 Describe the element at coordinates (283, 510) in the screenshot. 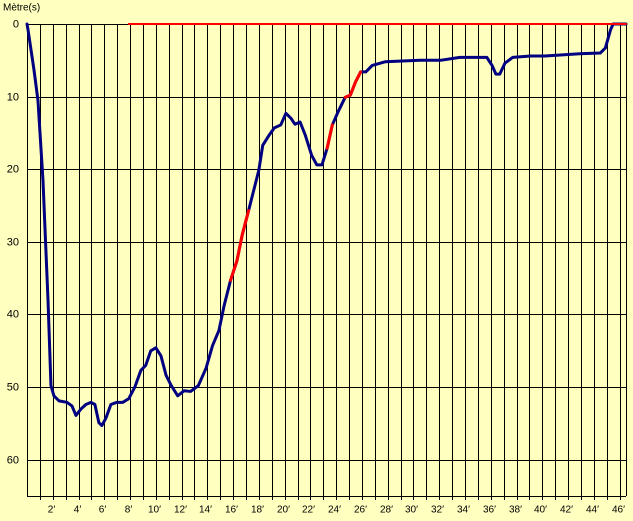

I see `x-tick-label: 20′` at that location.